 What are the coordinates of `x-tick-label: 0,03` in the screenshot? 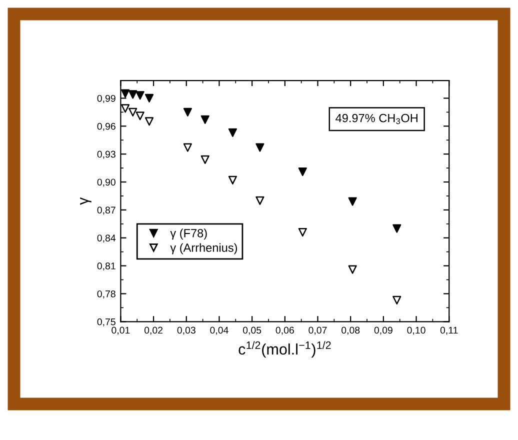 It's located at (186, 330).